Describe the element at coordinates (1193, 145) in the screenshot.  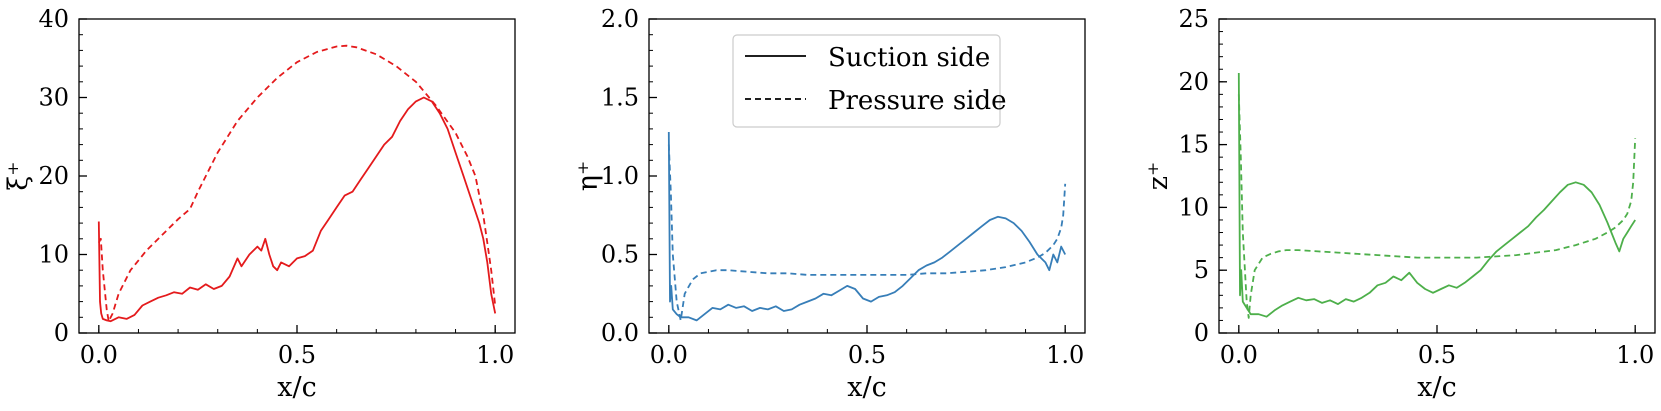
I see `y-tick-label: 15` at that location.